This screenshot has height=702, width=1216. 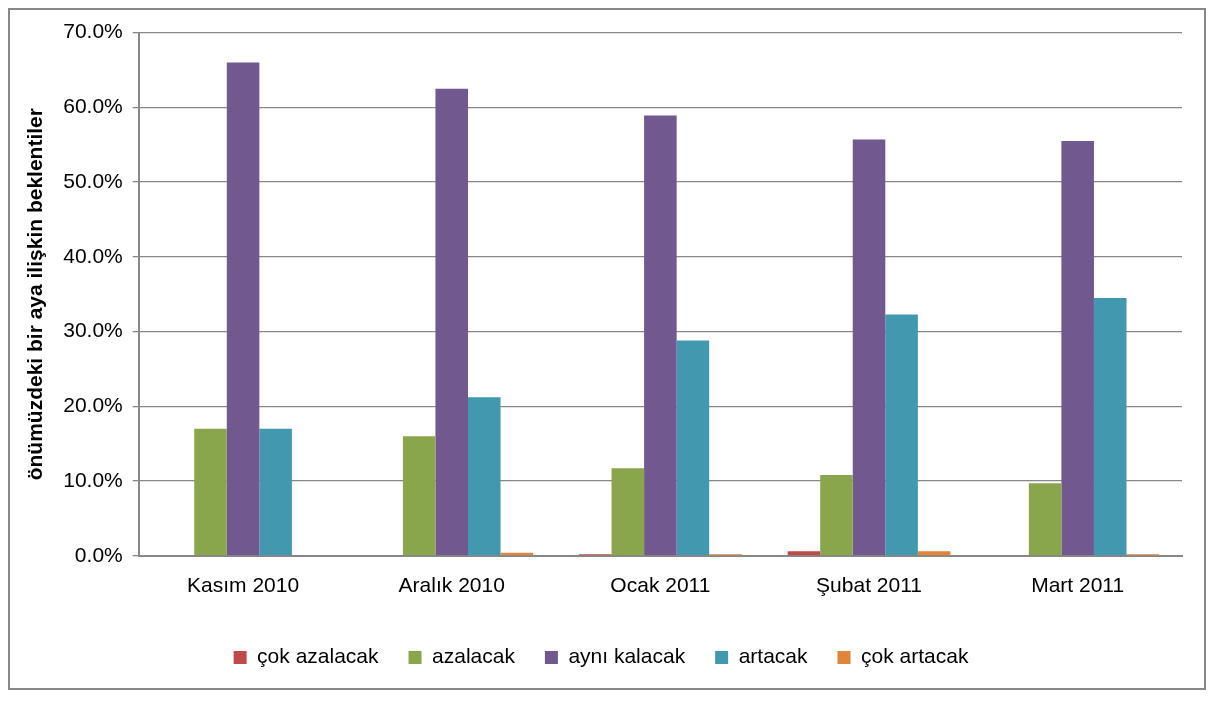 I want to click on y-tick-label: 0.0%, so click(x=98, y=554).